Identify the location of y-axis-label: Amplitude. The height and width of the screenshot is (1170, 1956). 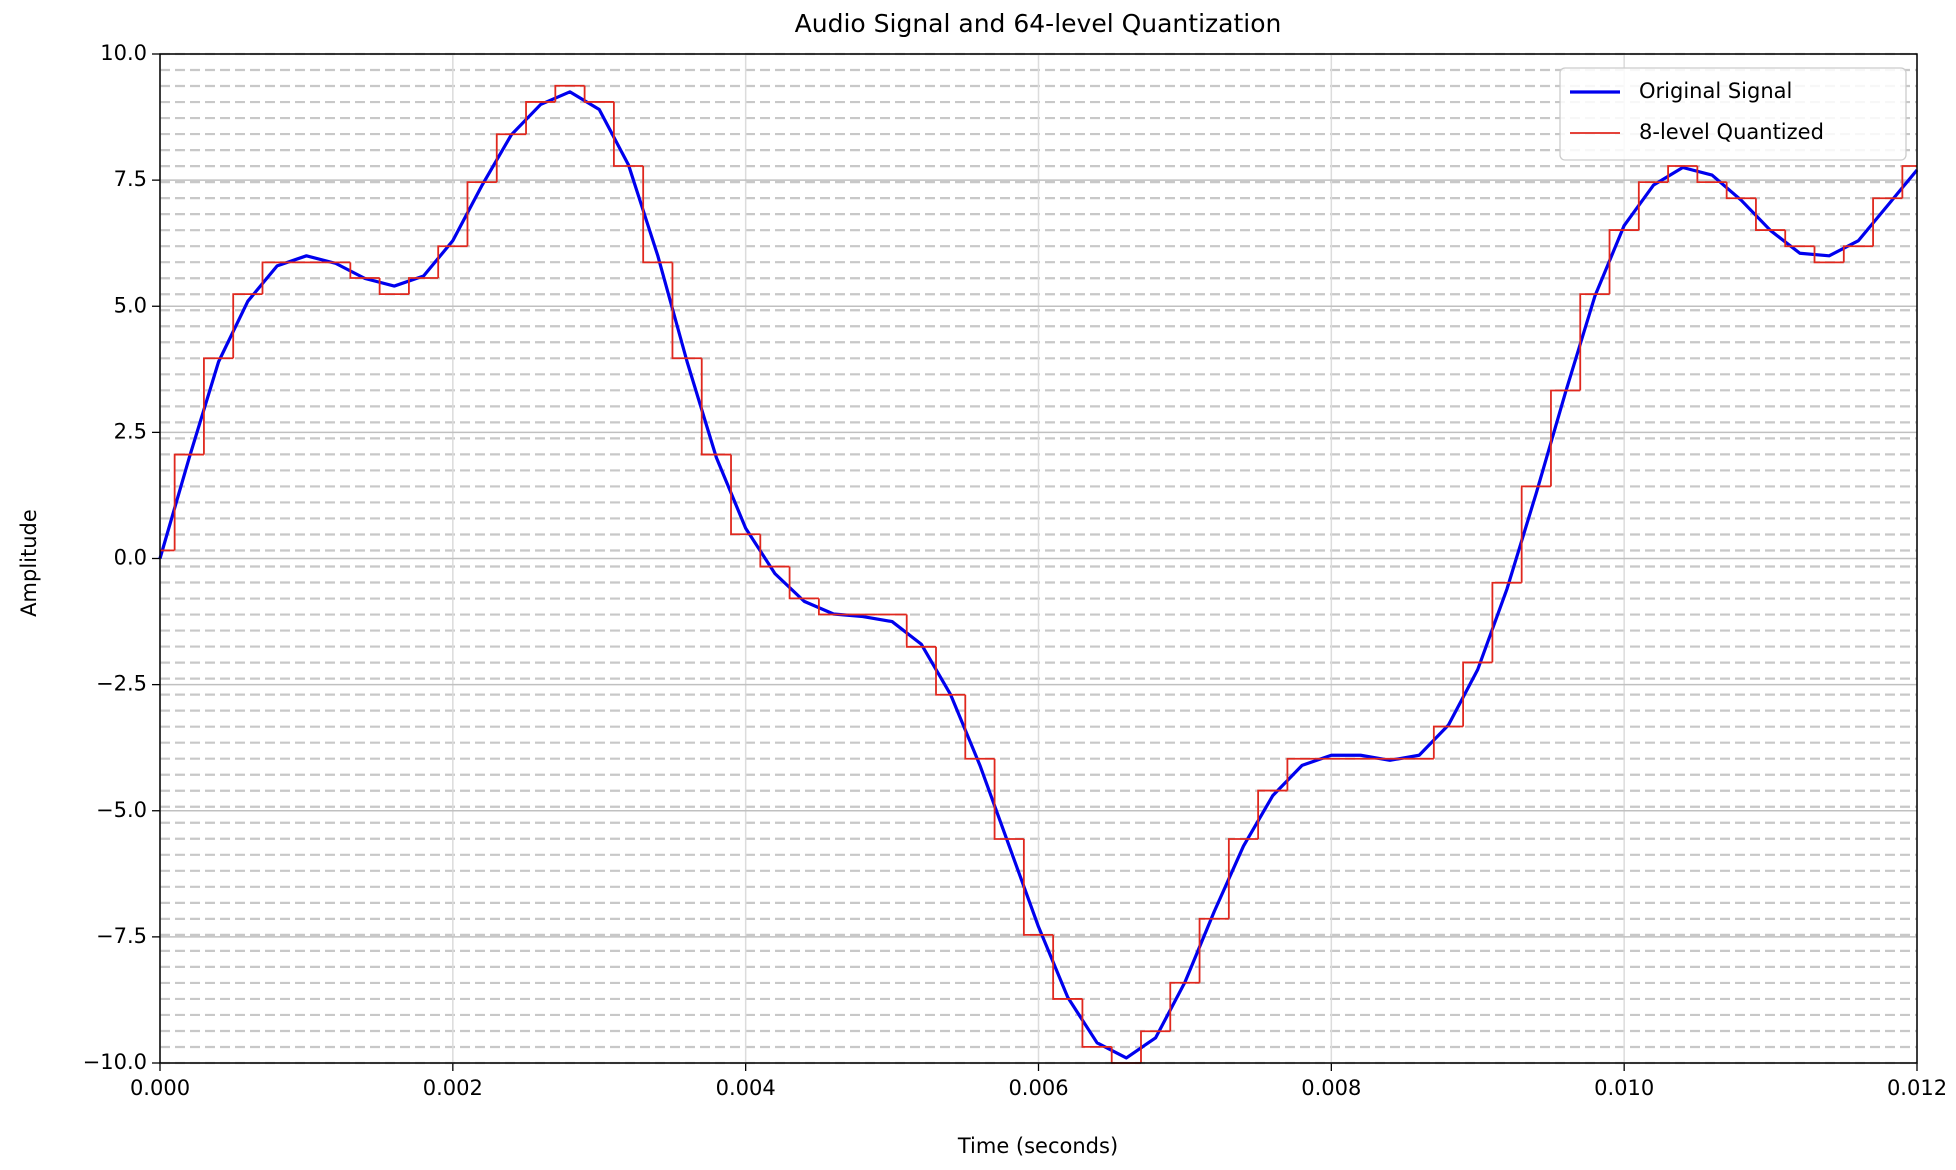
(29, 563).